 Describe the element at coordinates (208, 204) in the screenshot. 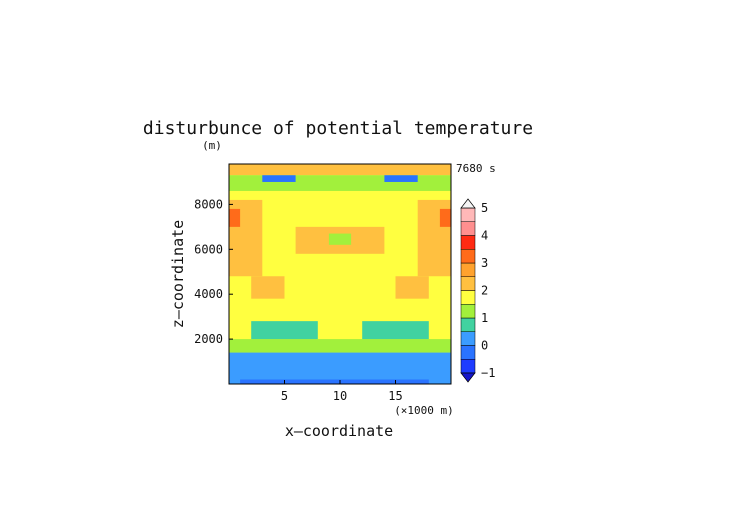

I see `y-tick-label: 8000` at that location.